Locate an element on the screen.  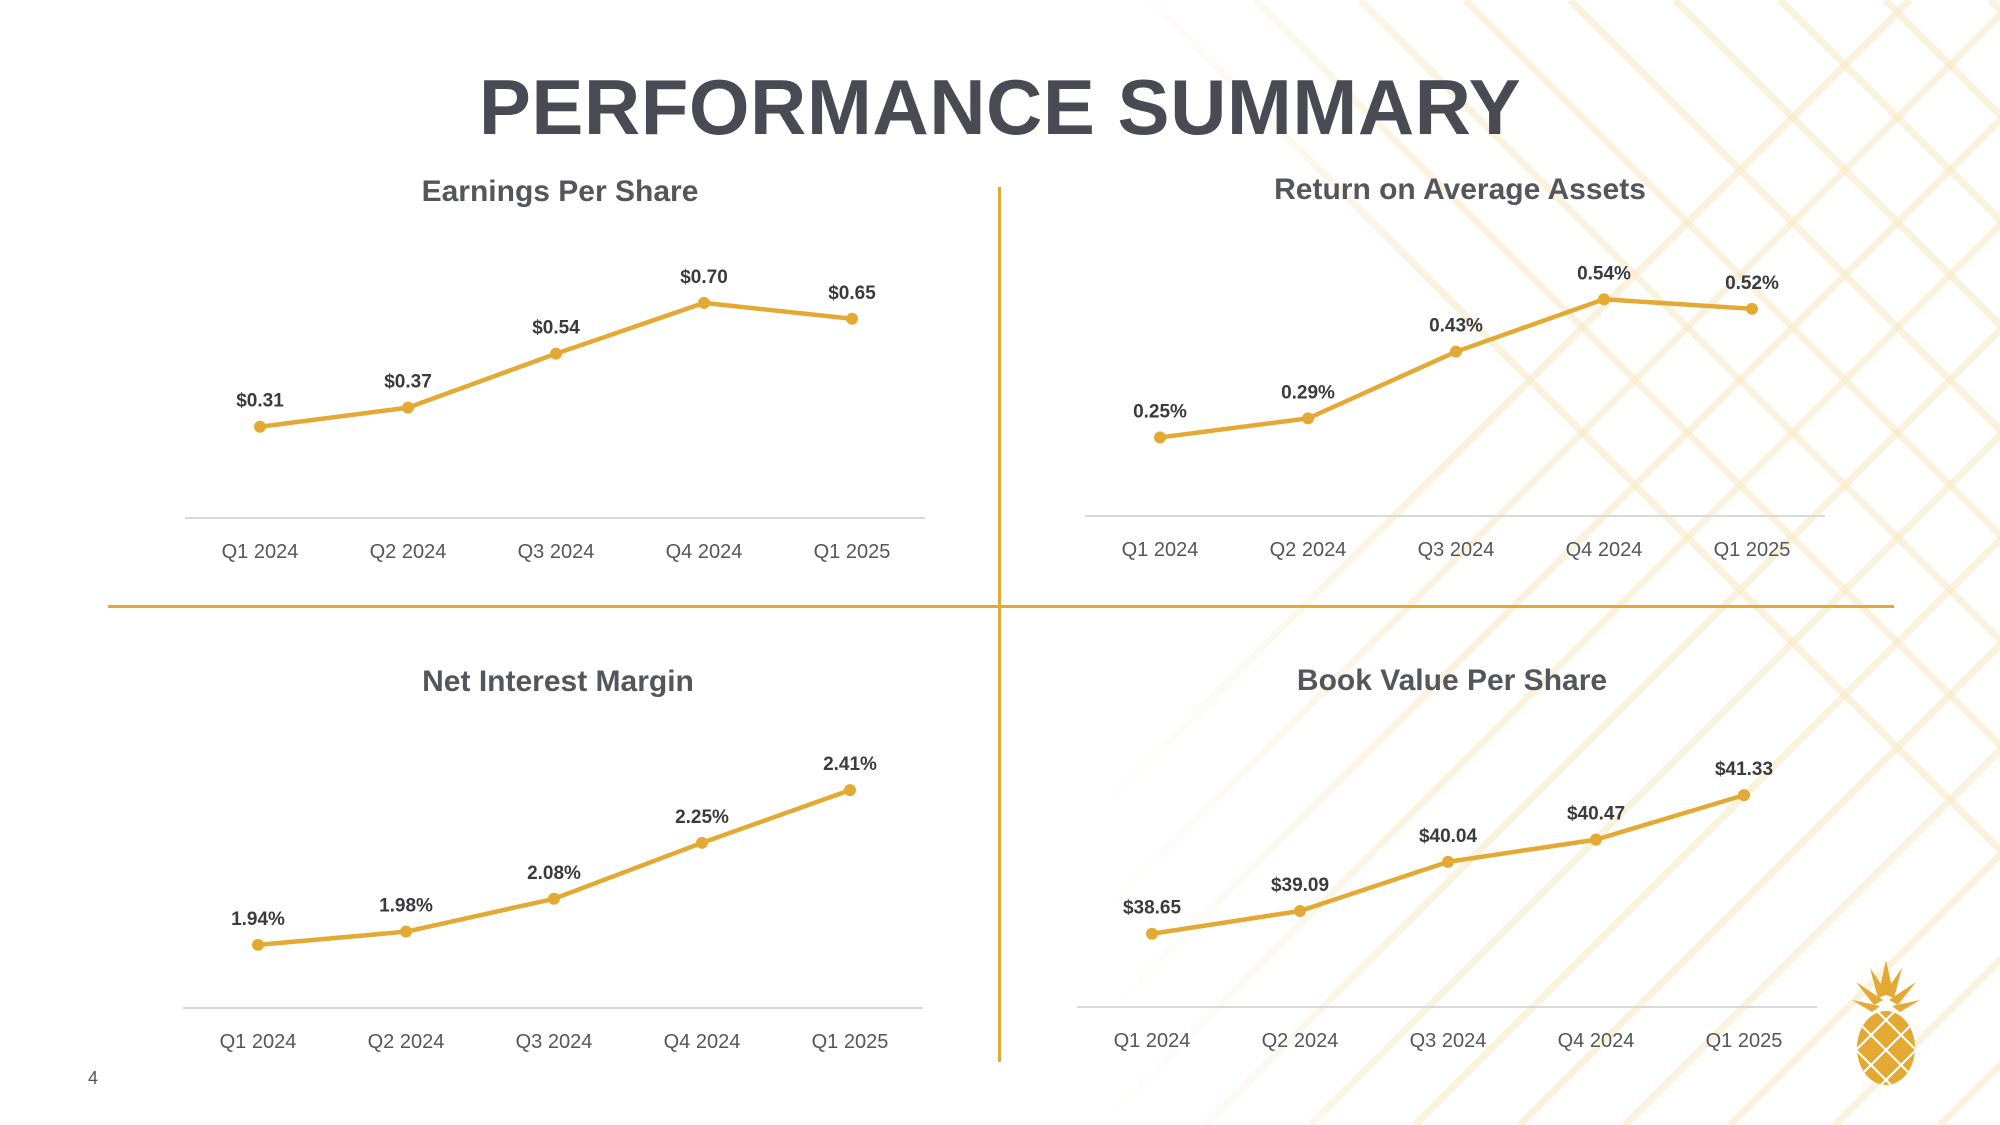
data-label: 1.98% is located at coordinates (406, 906).